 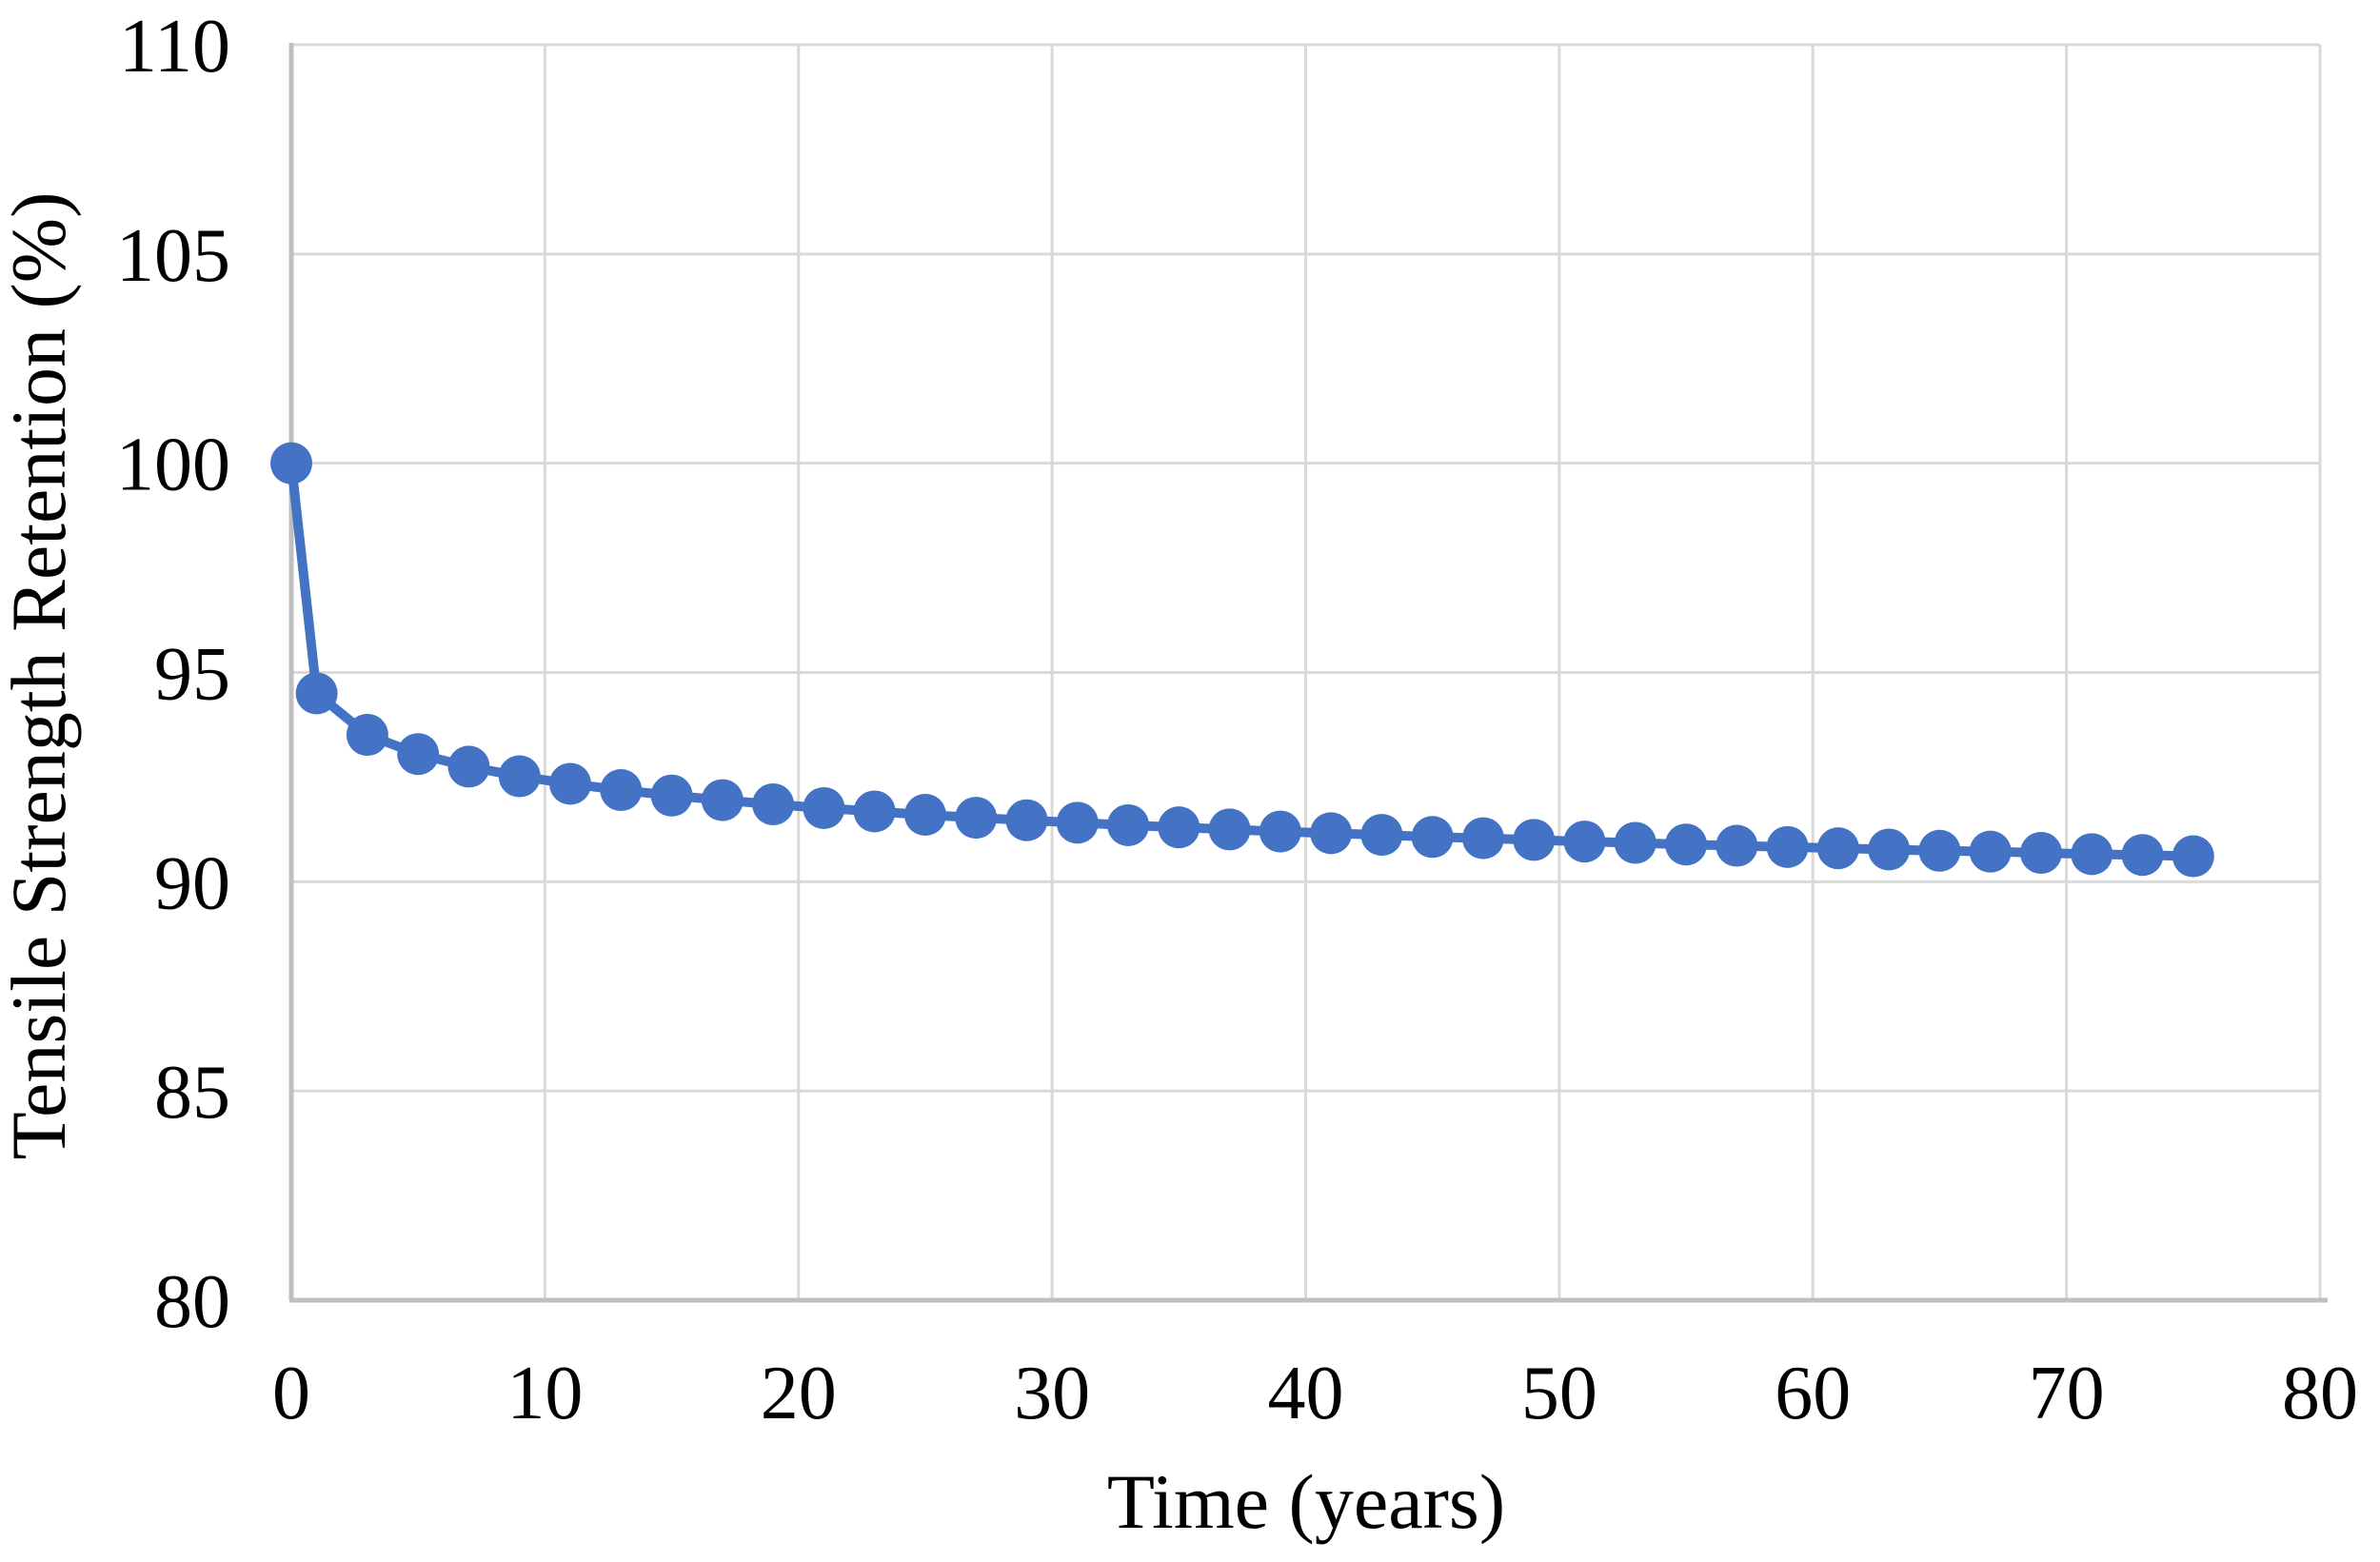 What do you see at coordinates (192, 1093) in the screenshot?
I see `y-tick-label: 85` at bounding box center [192, 1093].